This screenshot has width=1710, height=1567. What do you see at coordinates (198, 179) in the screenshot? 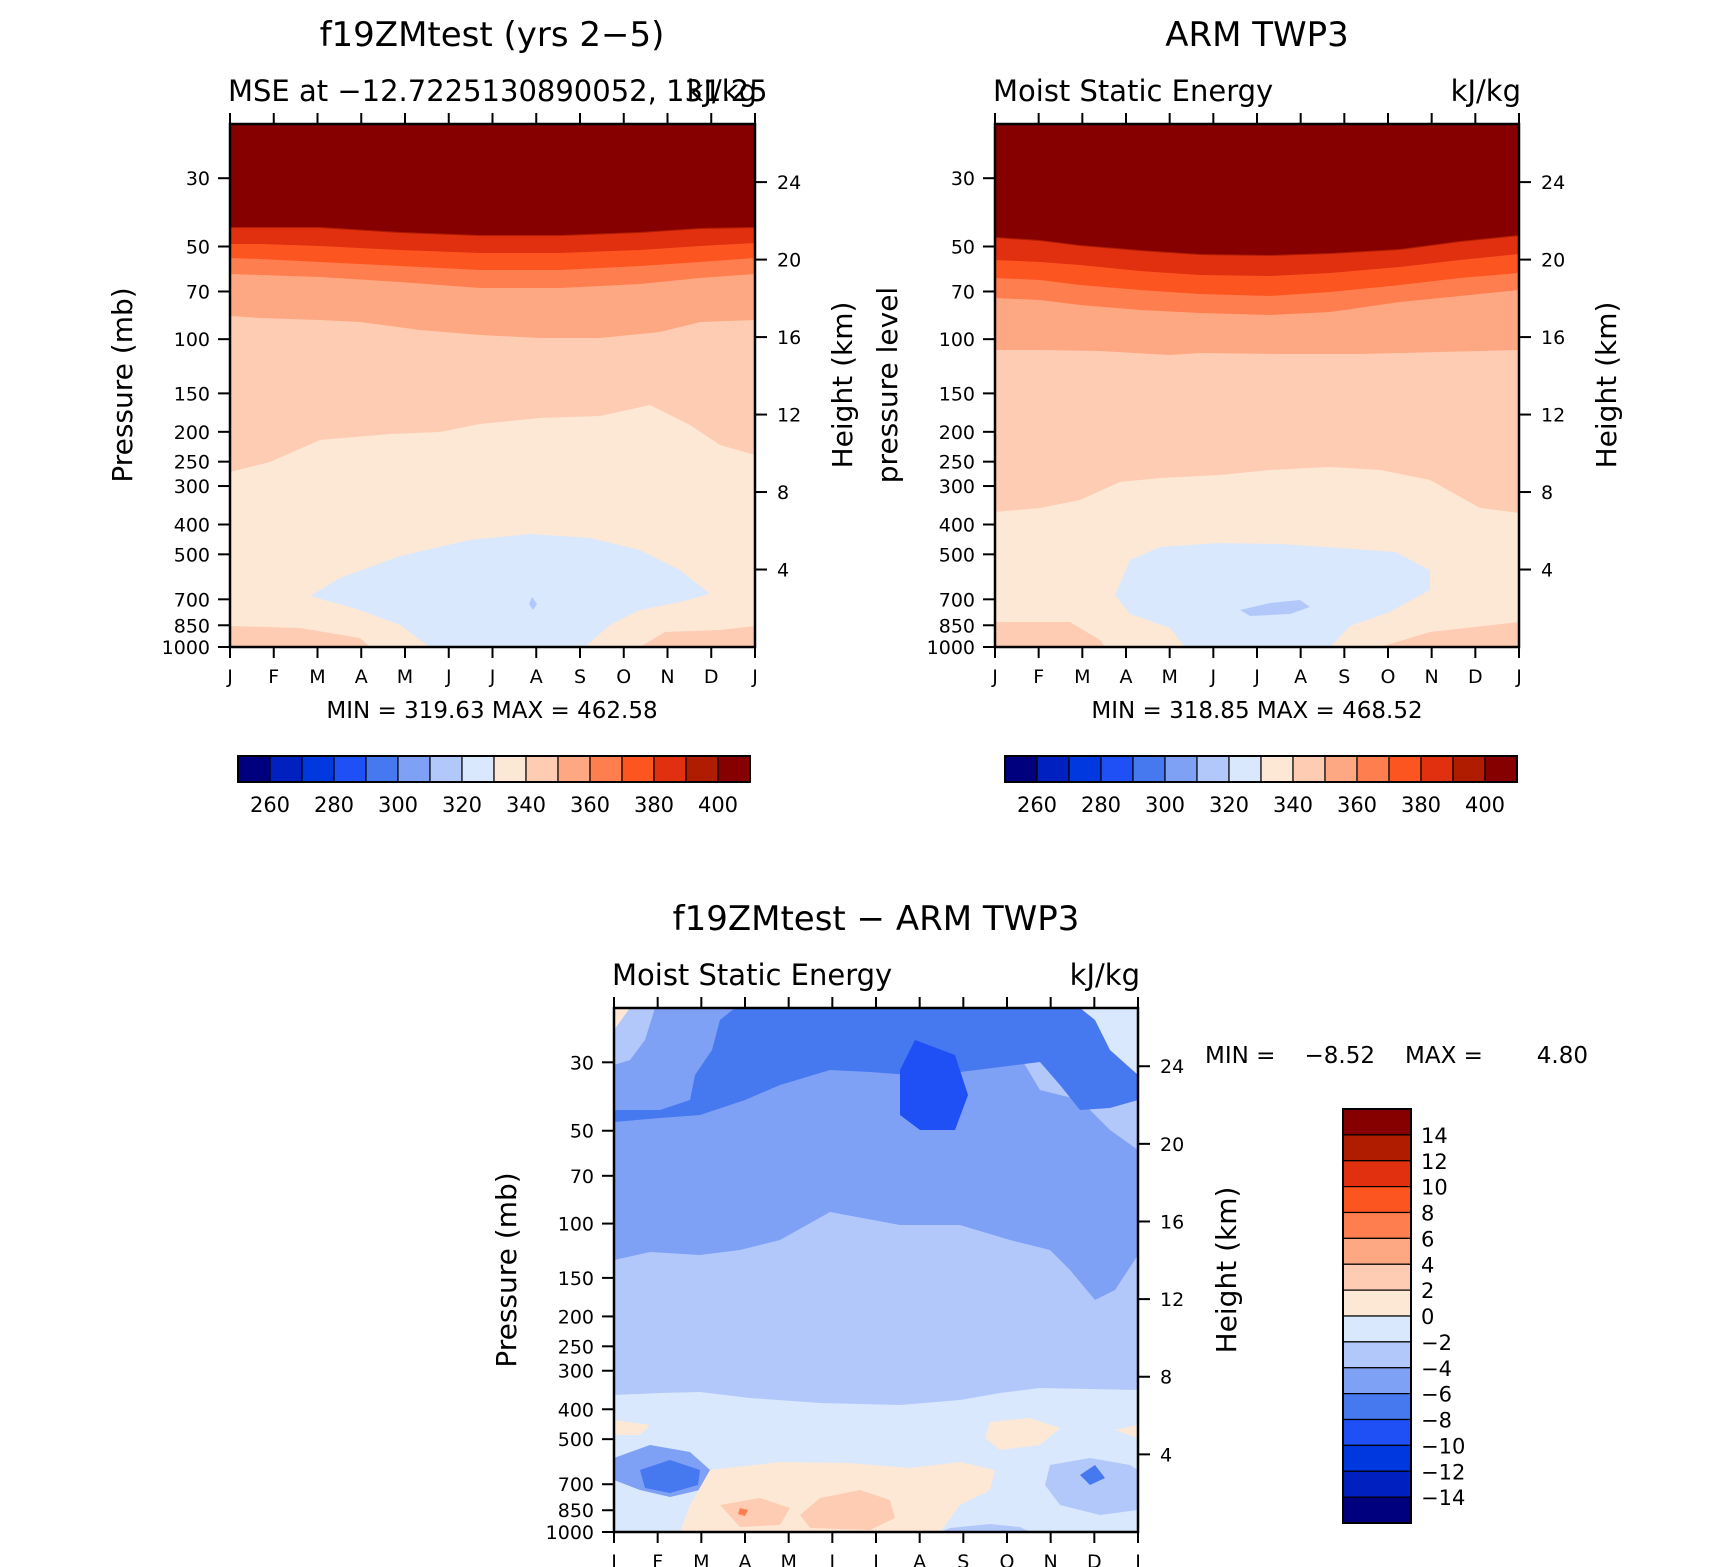
I see `y-tick-label: 30` at bounding box center [198, 179].